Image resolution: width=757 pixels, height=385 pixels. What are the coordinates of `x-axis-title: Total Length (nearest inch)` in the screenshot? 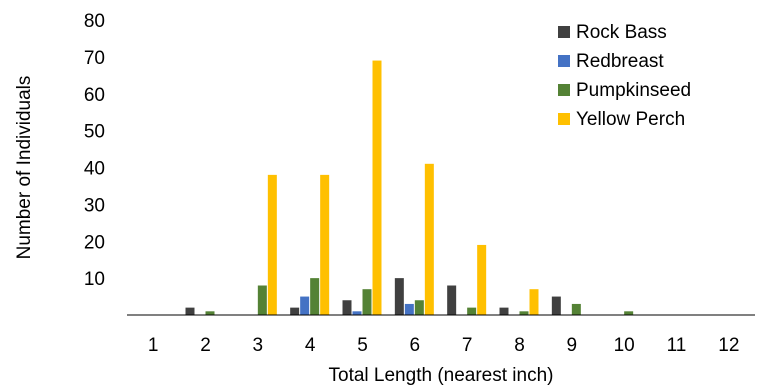 It's located at (441, 375).